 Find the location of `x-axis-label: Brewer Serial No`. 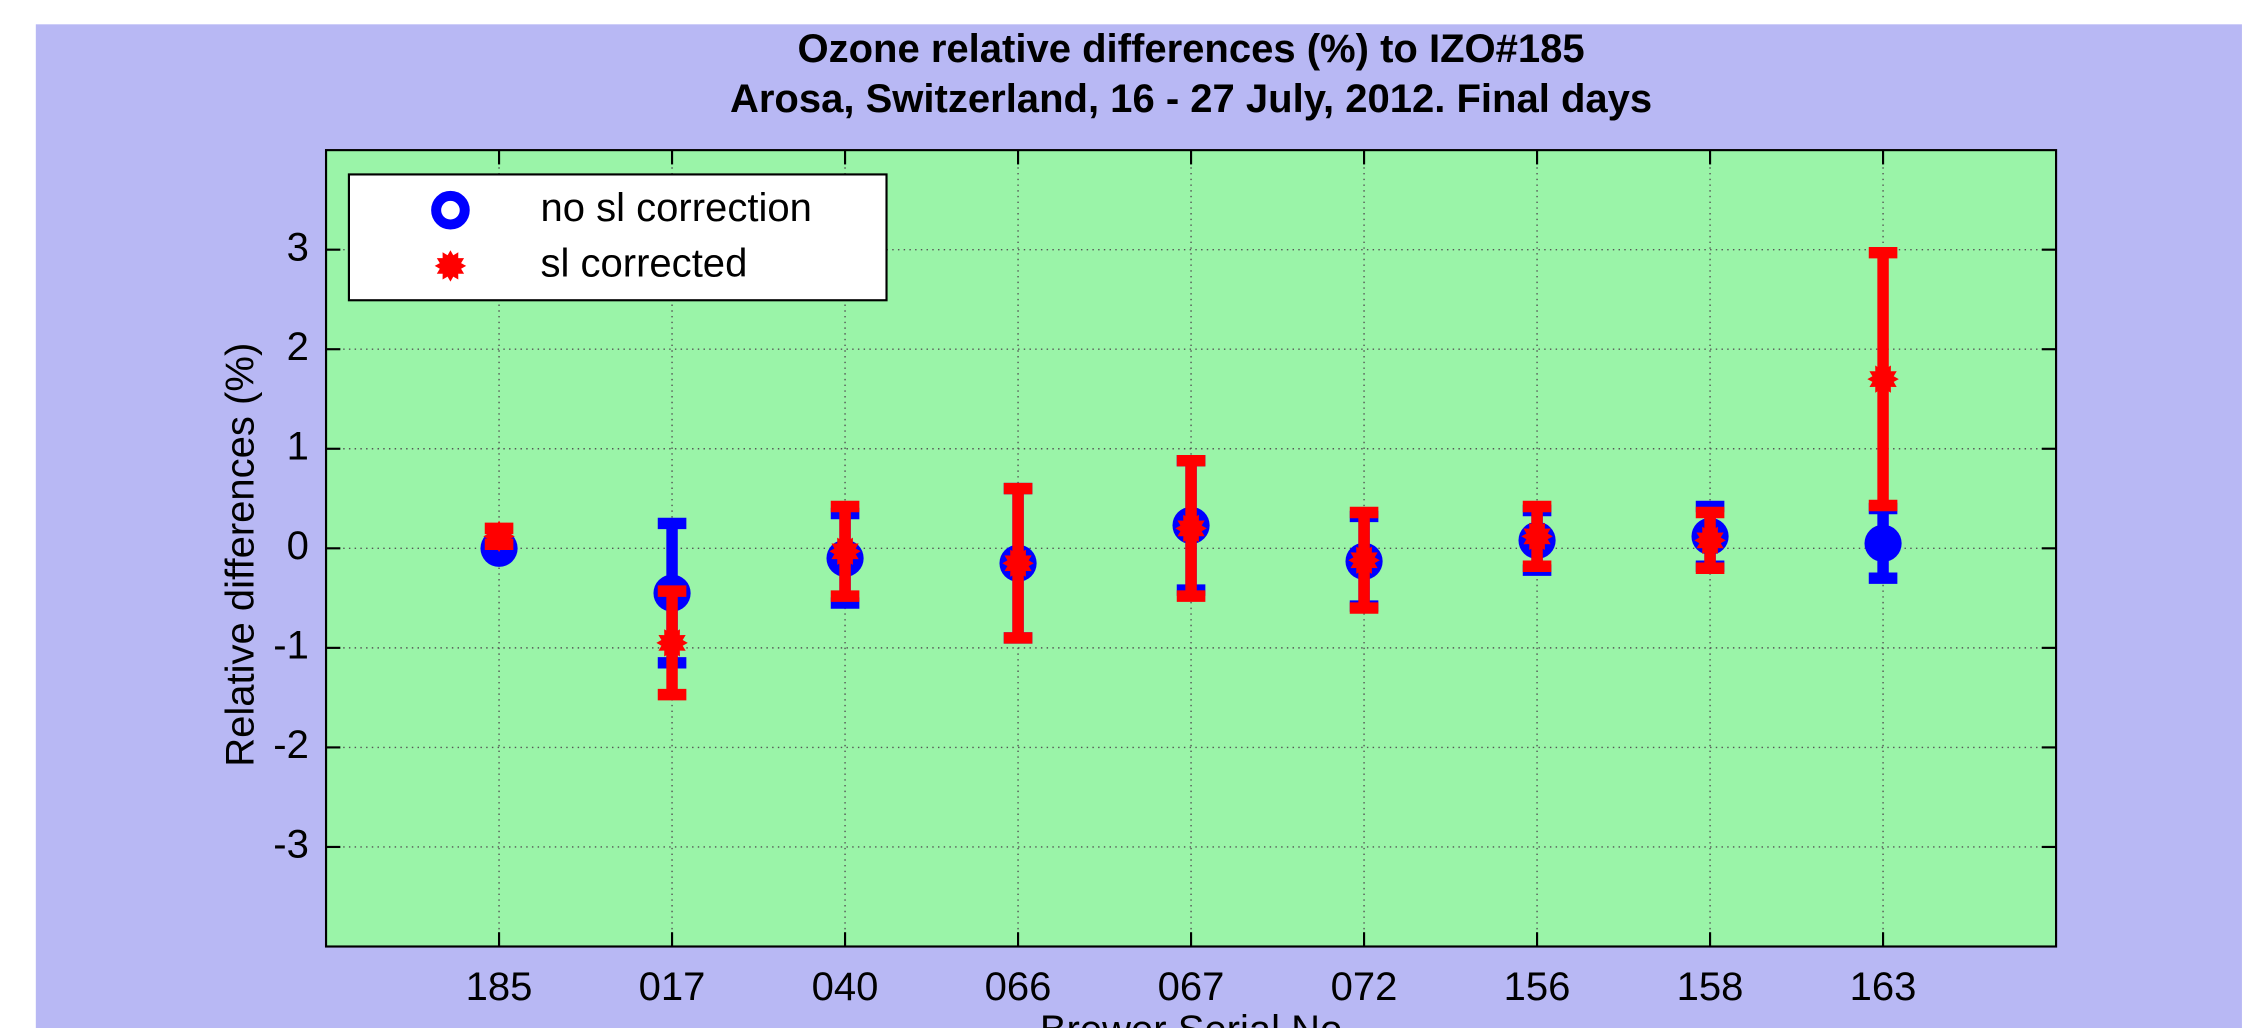

x-axis-label: Brewer Serial No is located at coordinates (1191, 1018).